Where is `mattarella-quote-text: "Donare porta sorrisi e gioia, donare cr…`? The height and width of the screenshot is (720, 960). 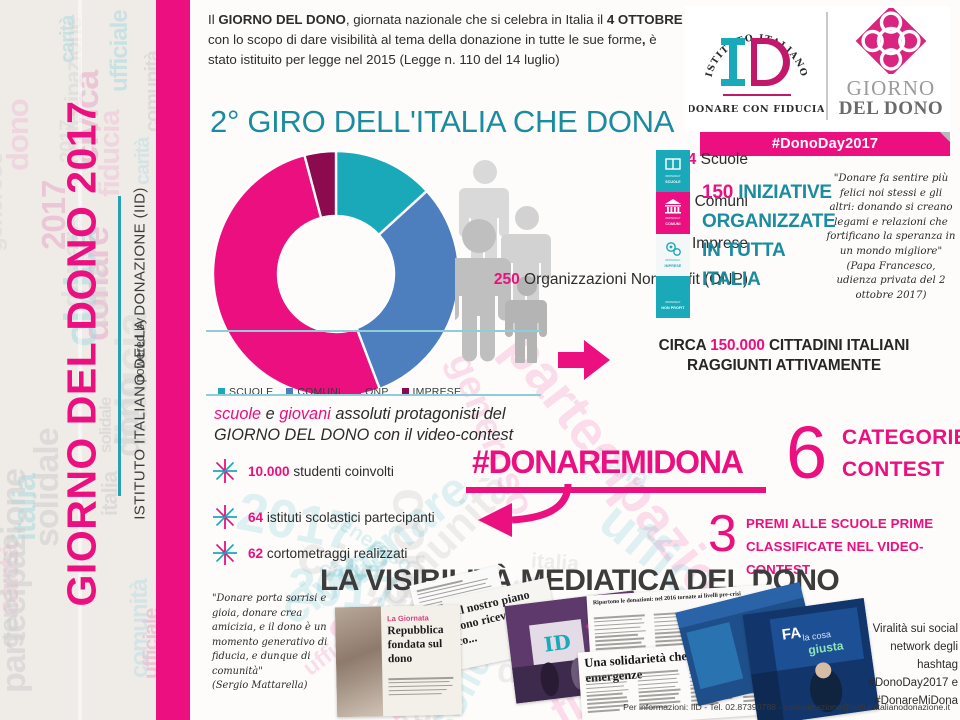 mattarella-quote-text: "Donare porta sorrisi e gioia, donare cr… is located at coordinates (270, 635).